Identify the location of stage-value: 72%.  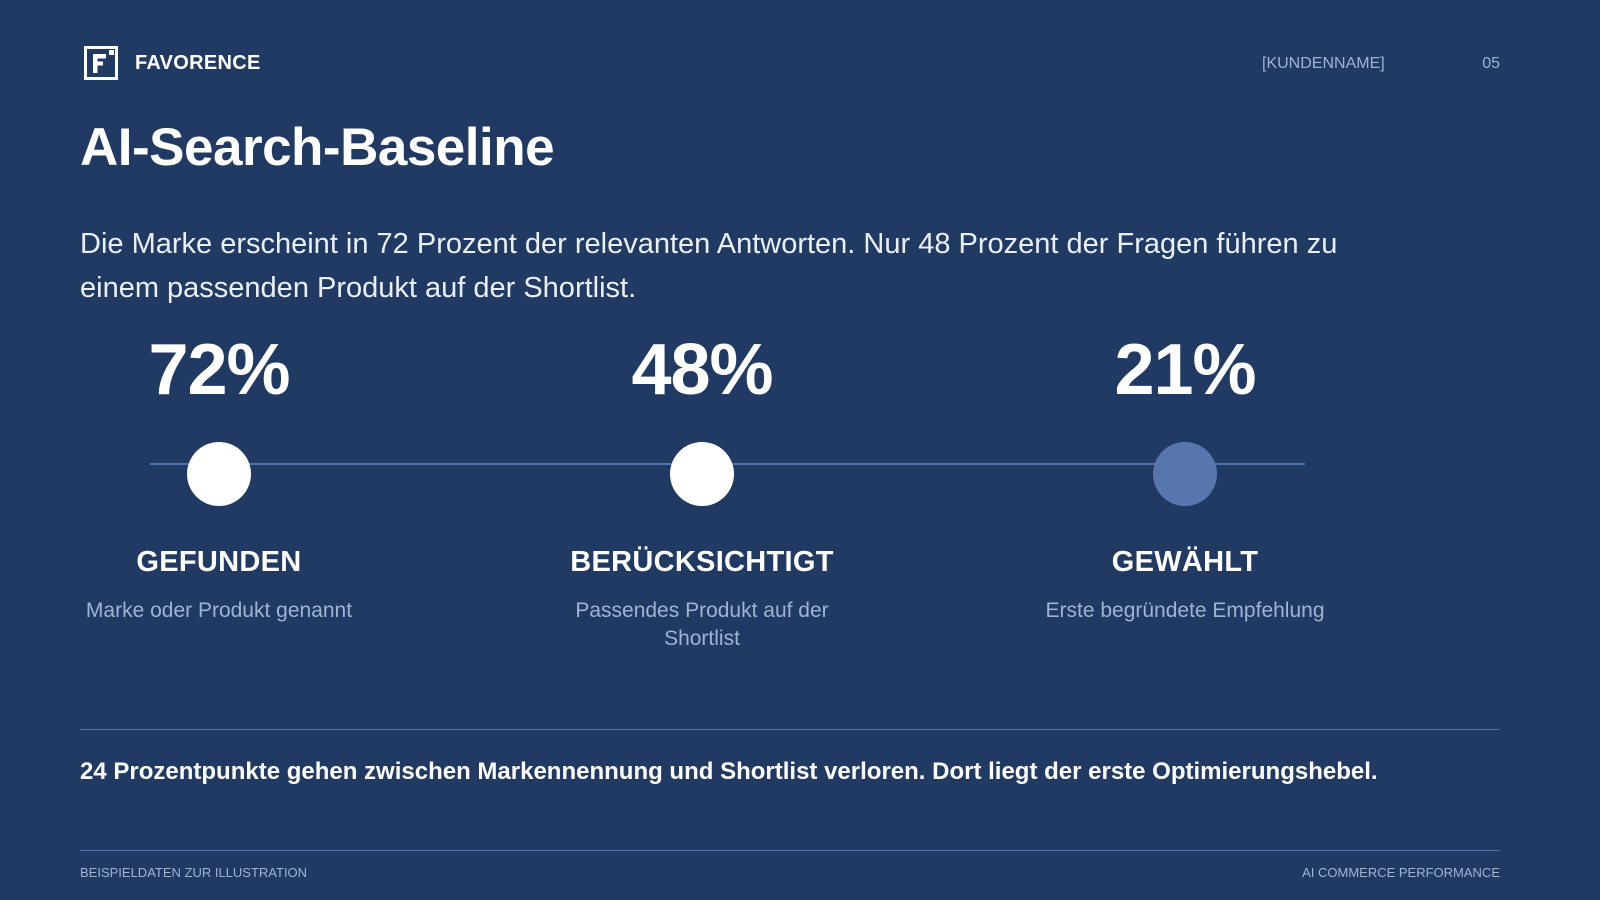
(219, 370).